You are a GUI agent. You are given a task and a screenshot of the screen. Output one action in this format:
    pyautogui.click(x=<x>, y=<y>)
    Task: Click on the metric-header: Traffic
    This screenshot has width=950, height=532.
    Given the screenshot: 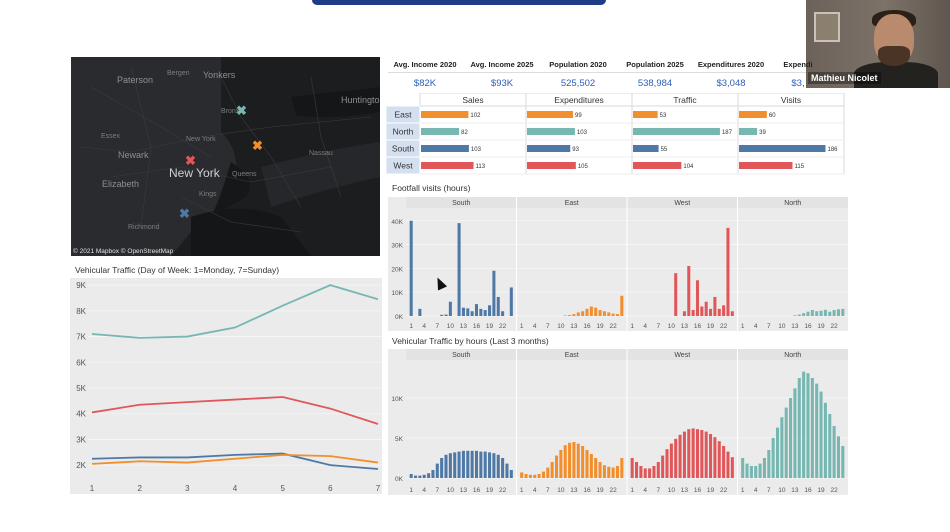 What is the action you would take?
    pyautogui.click(x=685, y=100)
    